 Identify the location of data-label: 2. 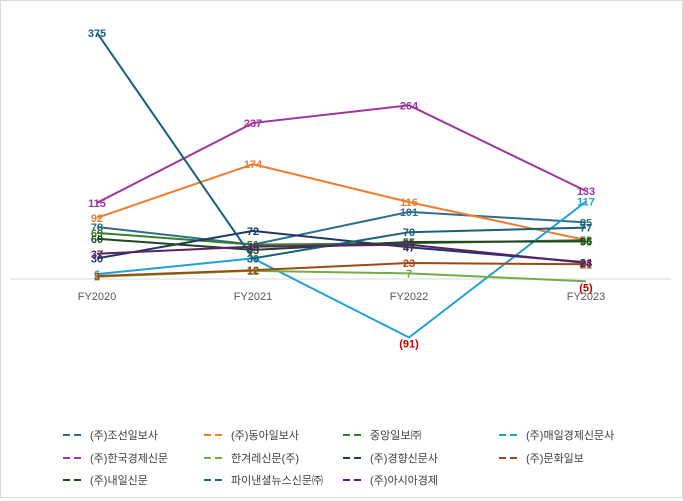
(97, 278).